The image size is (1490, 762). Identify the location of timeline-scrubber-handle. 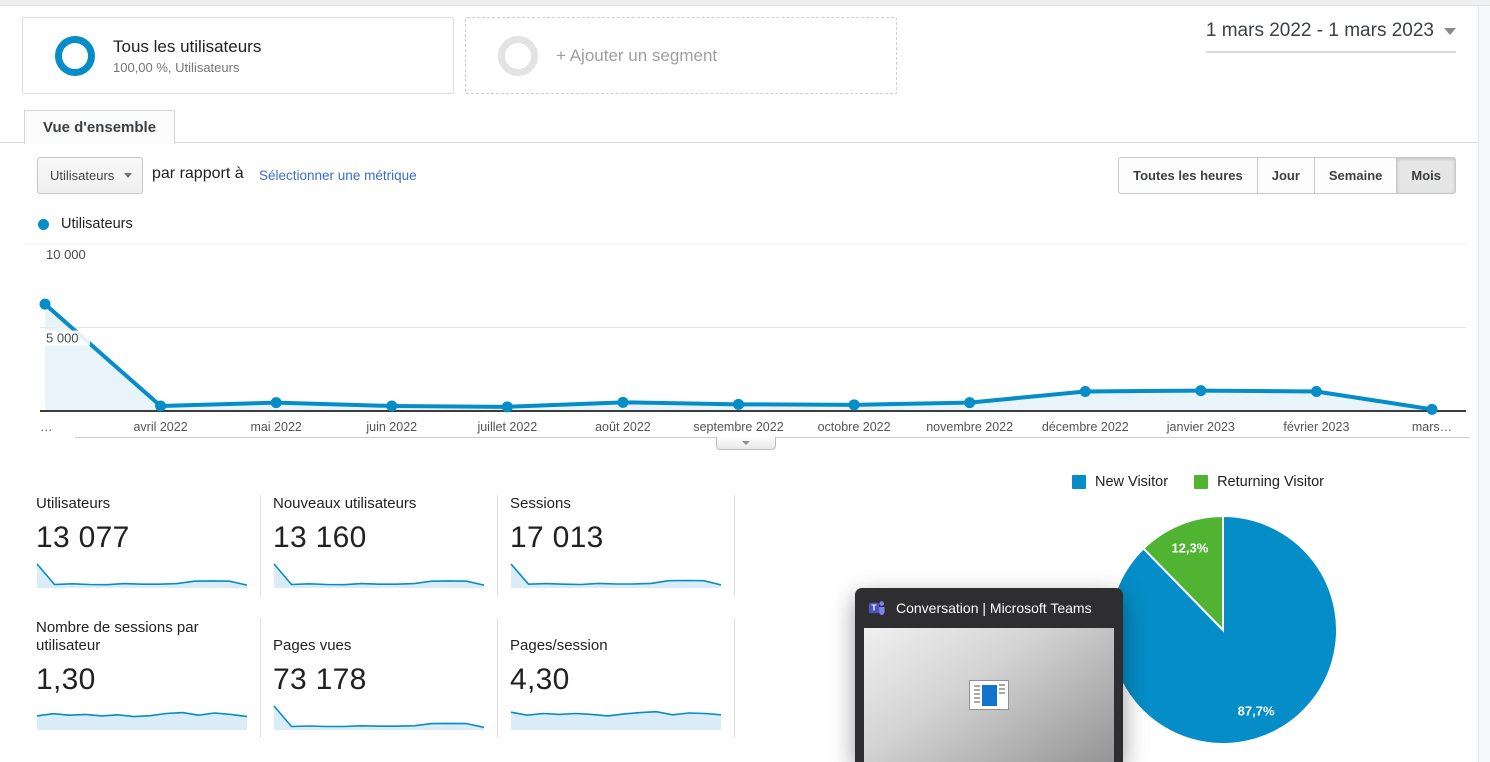
(746, 443).